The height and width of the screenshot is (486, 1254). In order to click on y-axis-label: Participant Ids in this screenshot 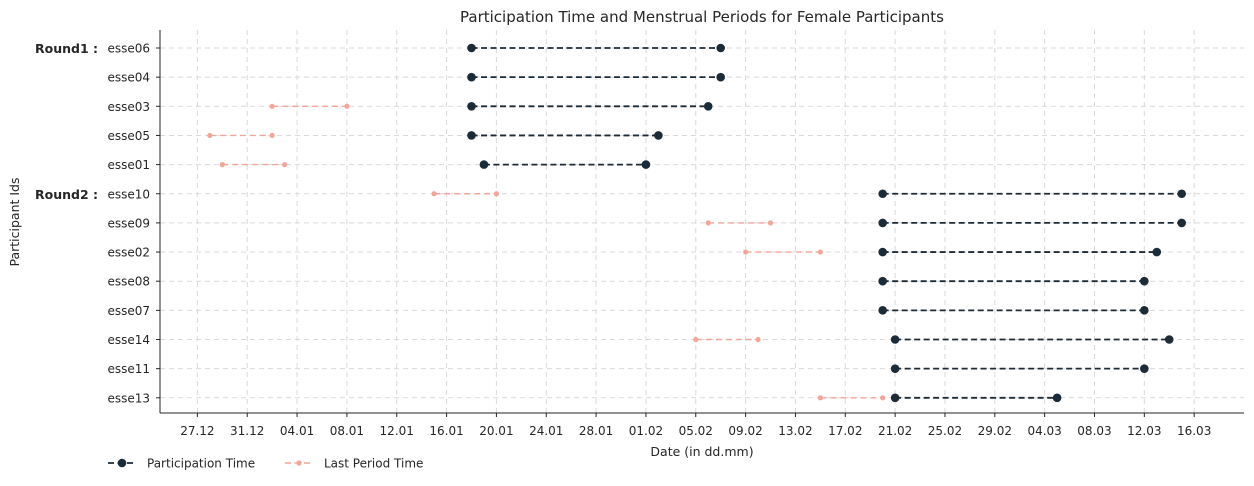, I will do `click(14, 221)`.